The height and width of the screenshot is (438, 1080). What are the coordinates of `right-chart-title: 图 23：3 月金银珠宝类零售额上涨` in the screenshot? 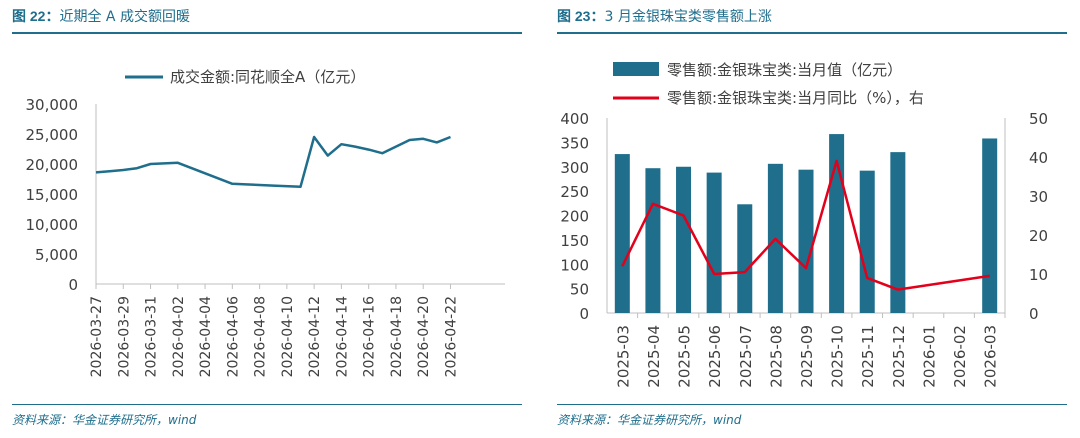 It's located at (664, 16).